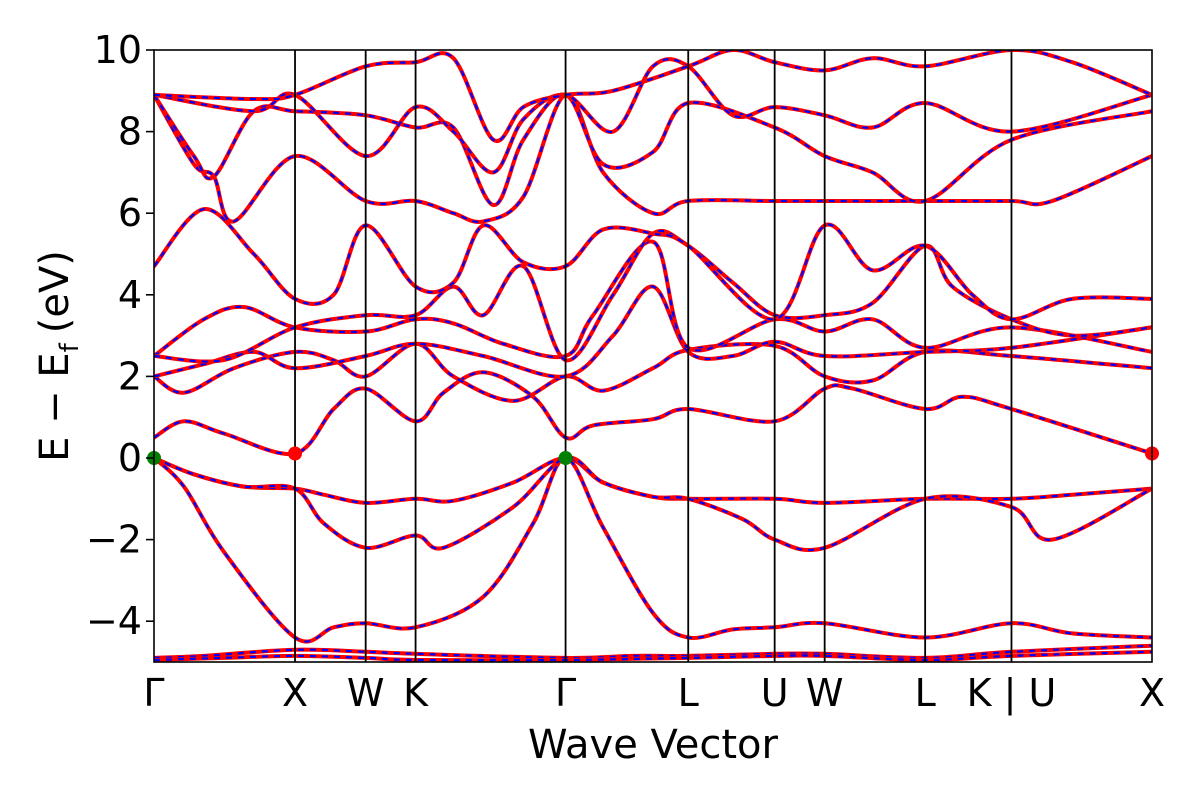  I want to click on x-tick-label: K, so click(416, 693).